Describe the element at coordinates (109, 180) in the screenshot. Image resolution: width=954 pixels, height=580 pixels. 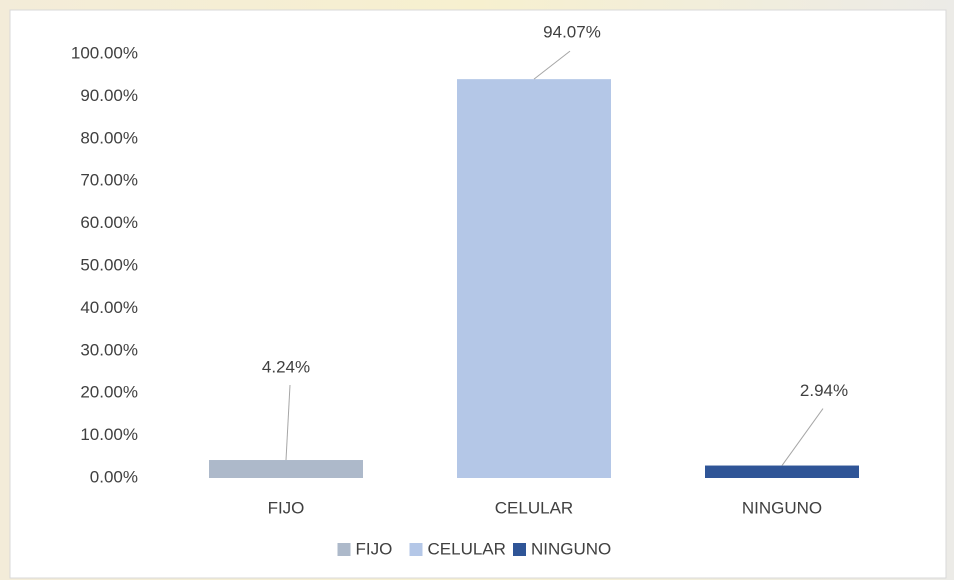
I see `y-tick-label: 70.00%` at that location.